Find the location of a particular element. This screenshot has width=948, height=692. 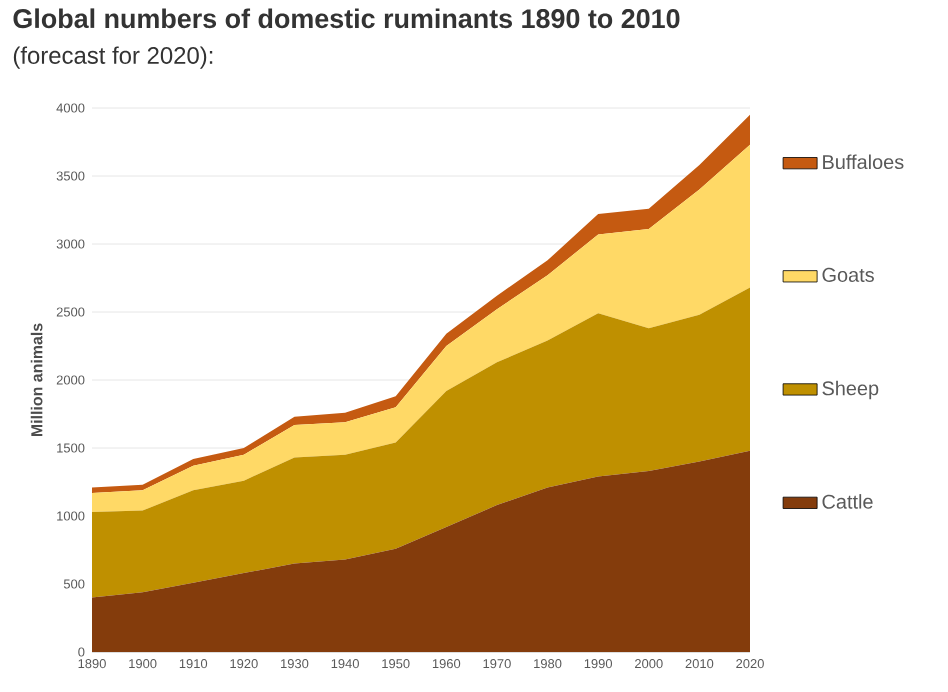

legend-label: Sheep is located at coordinates (850, 390).